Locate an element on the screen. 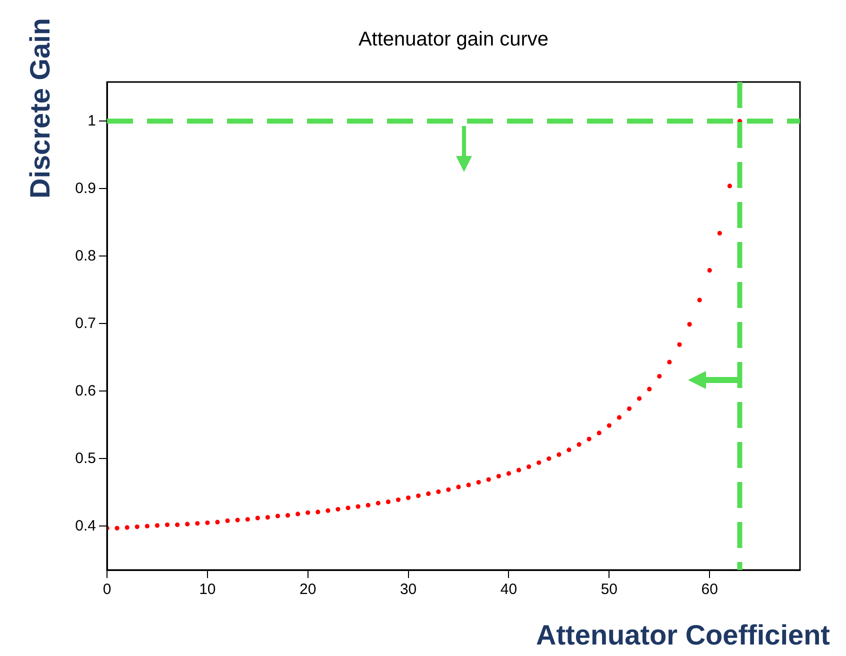 The width and height of the screenshot is (846, 656). y-tick-label: 1 is located at coordinates (92, 121).